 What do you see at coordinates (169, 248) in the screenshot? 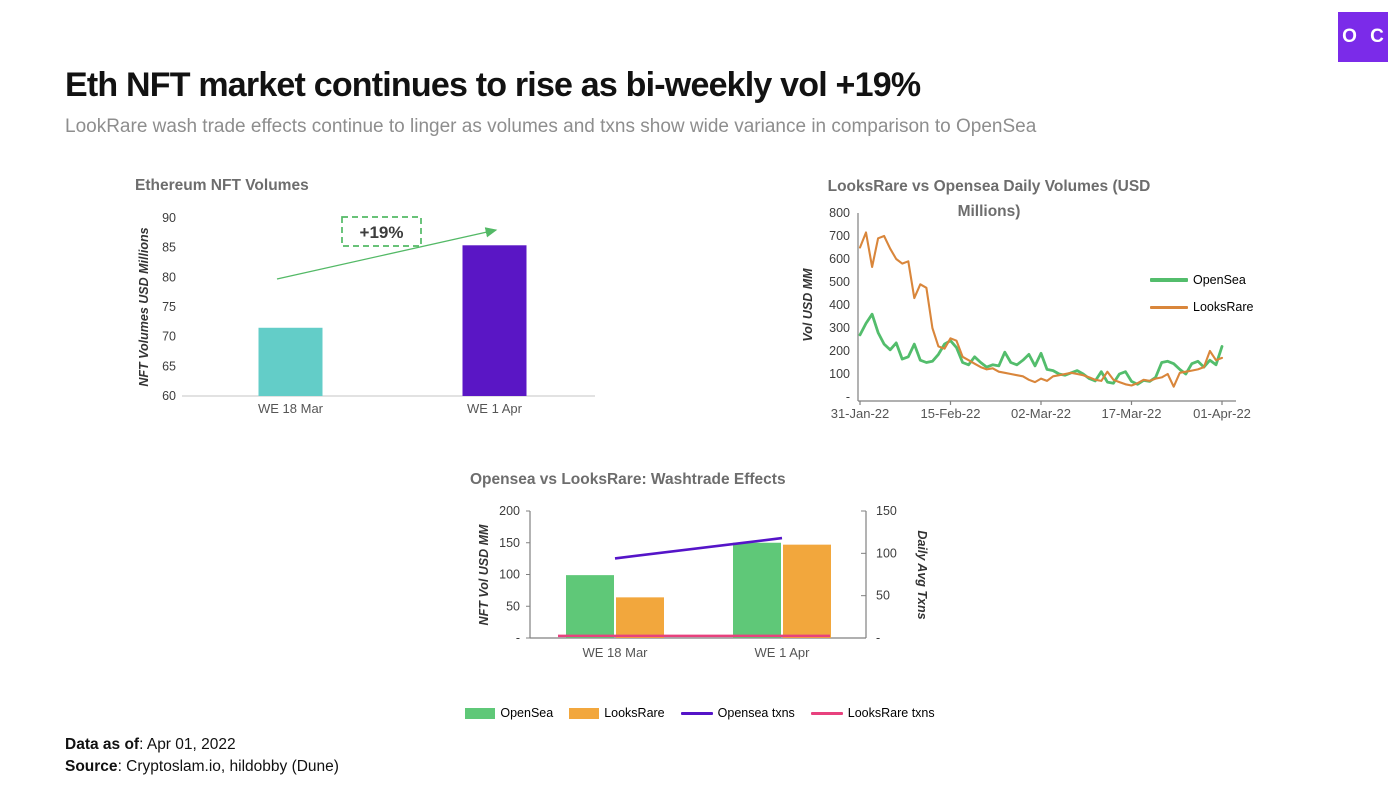
I see `y-tick-label: 85` at bounding box center [169, 248].